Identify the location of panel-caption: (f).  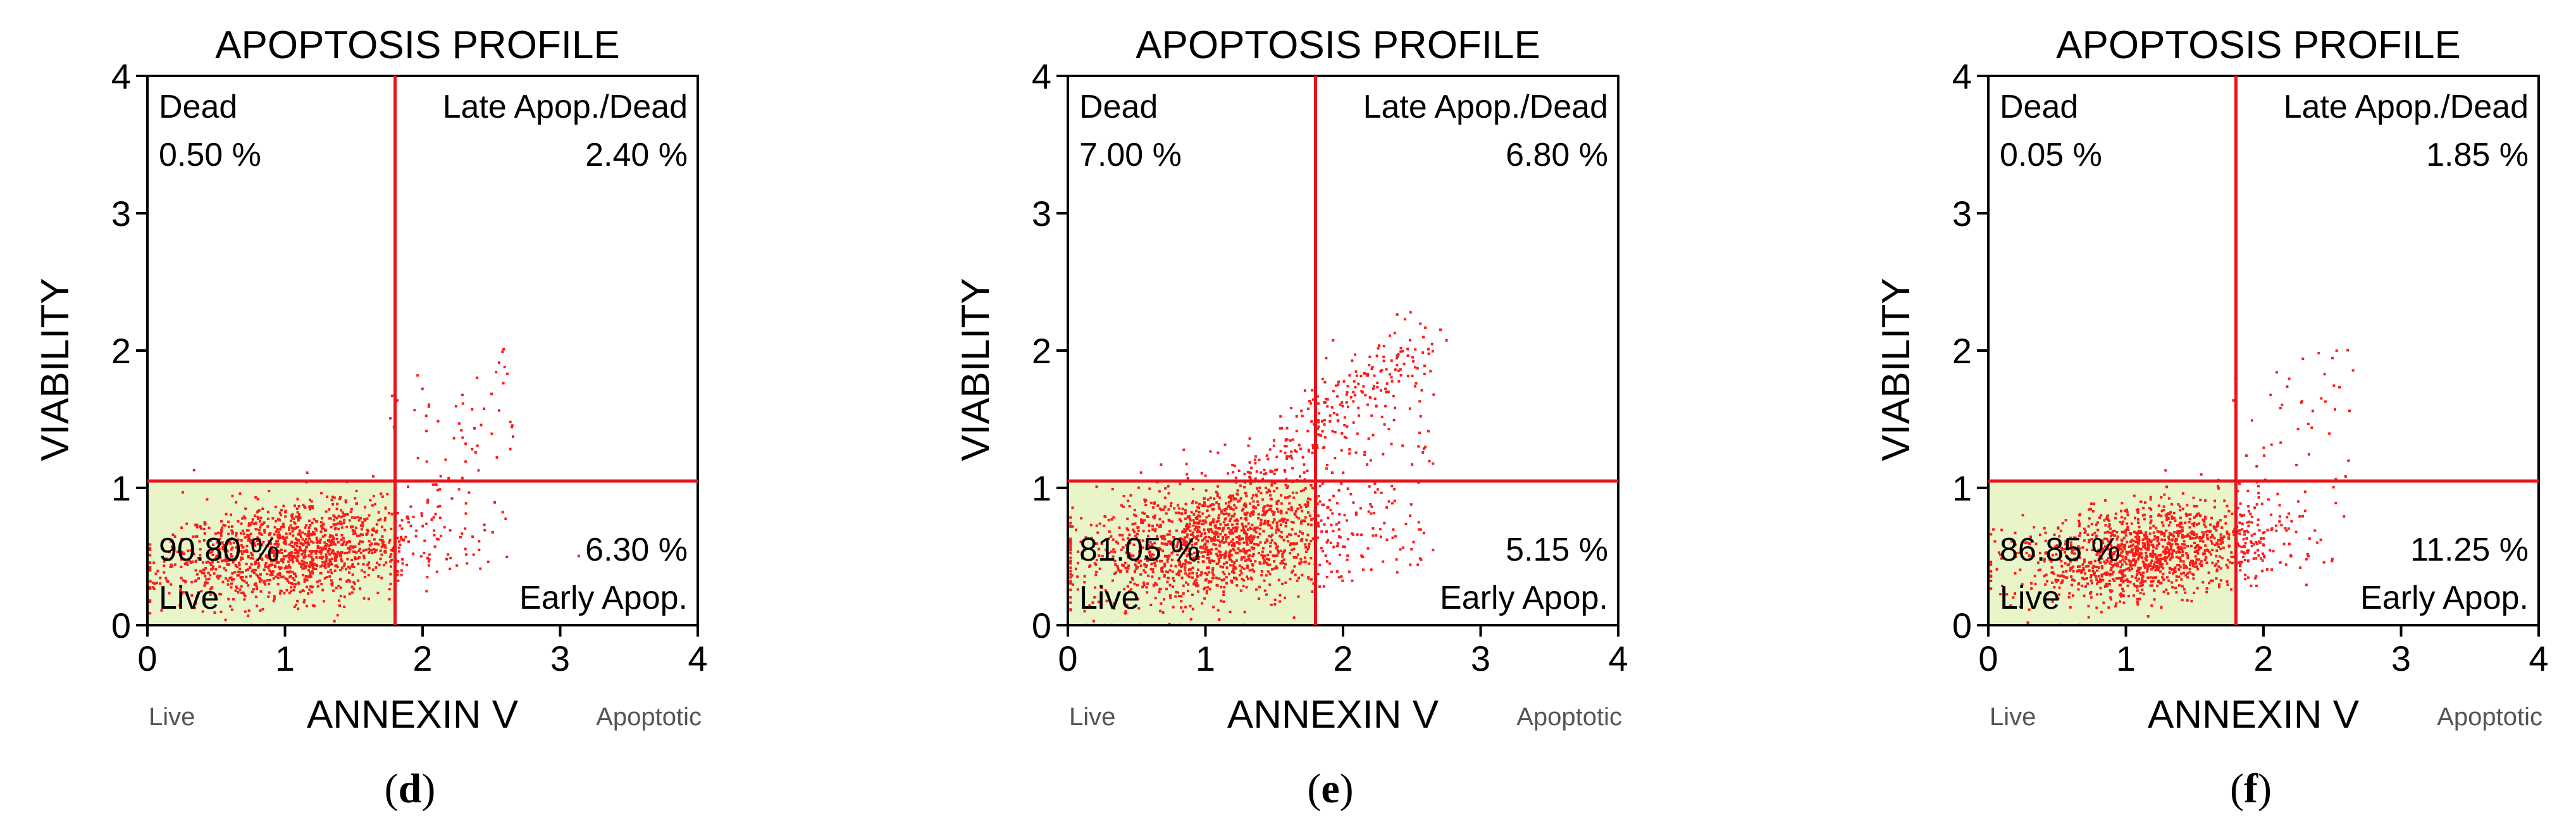
(2251, 789).